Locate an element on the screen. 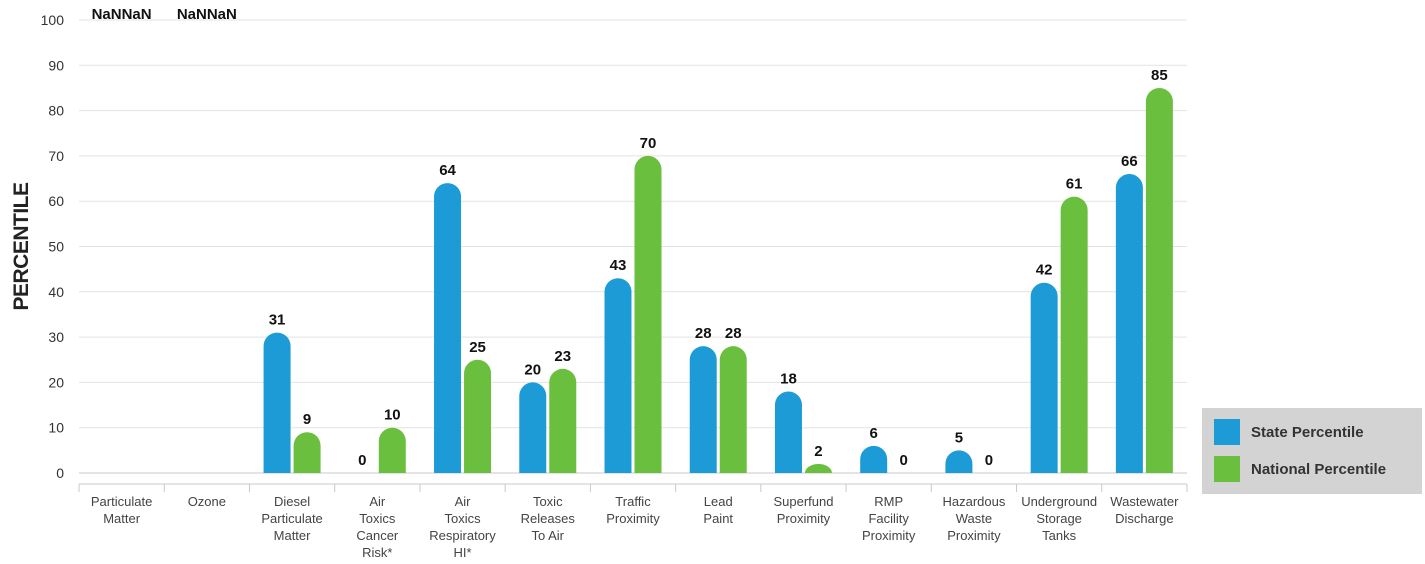 This screenshot has width=1425, height=564. value-label-national: 2 is located at coordinates (818, 451).